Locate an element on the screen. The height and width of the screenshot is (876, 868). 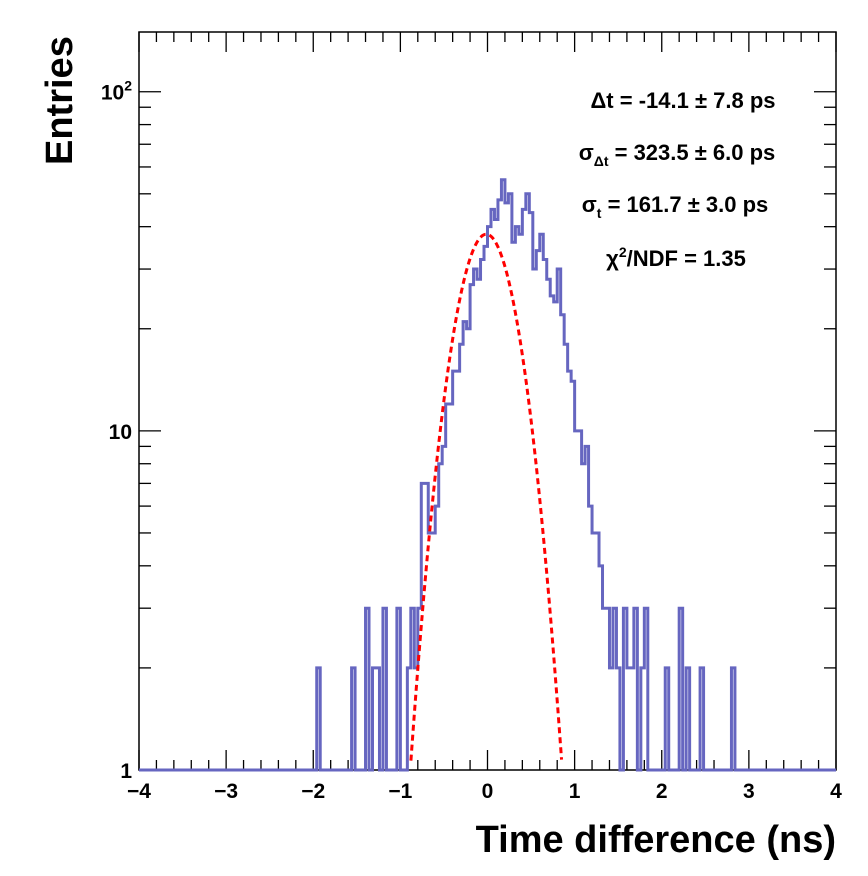
x-tick-labels: −4 −3 −2 −1 0 1 2 3 4 is located at coordinates (484, 791).